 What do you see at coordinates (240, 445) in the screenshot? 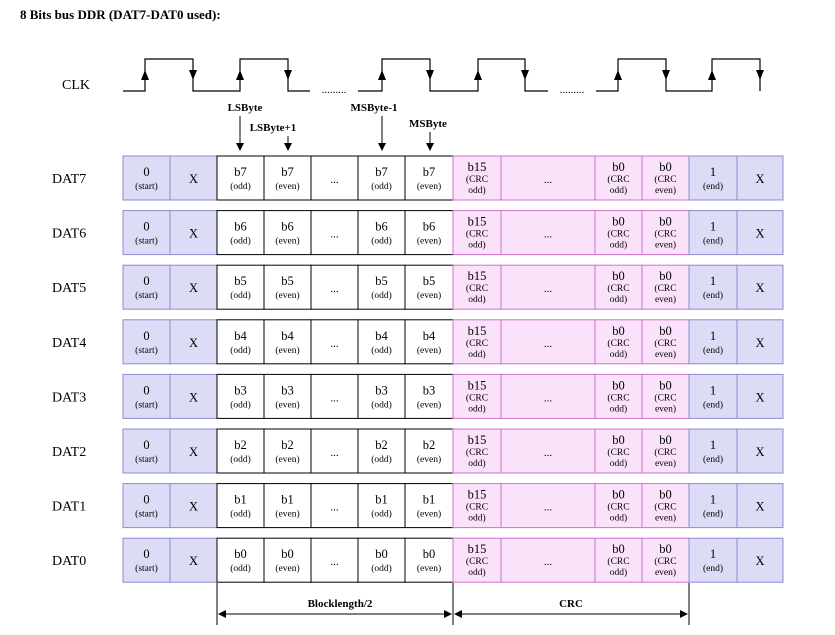
I see `data-bit-value: b2` at bounding box center [240, 445].